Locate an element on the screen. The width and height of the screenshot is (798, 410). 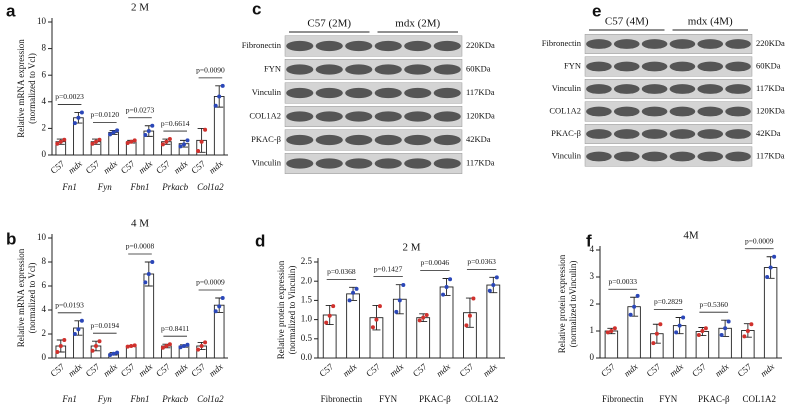
y-tick-label: 4 is located at coordinates (592, 249).